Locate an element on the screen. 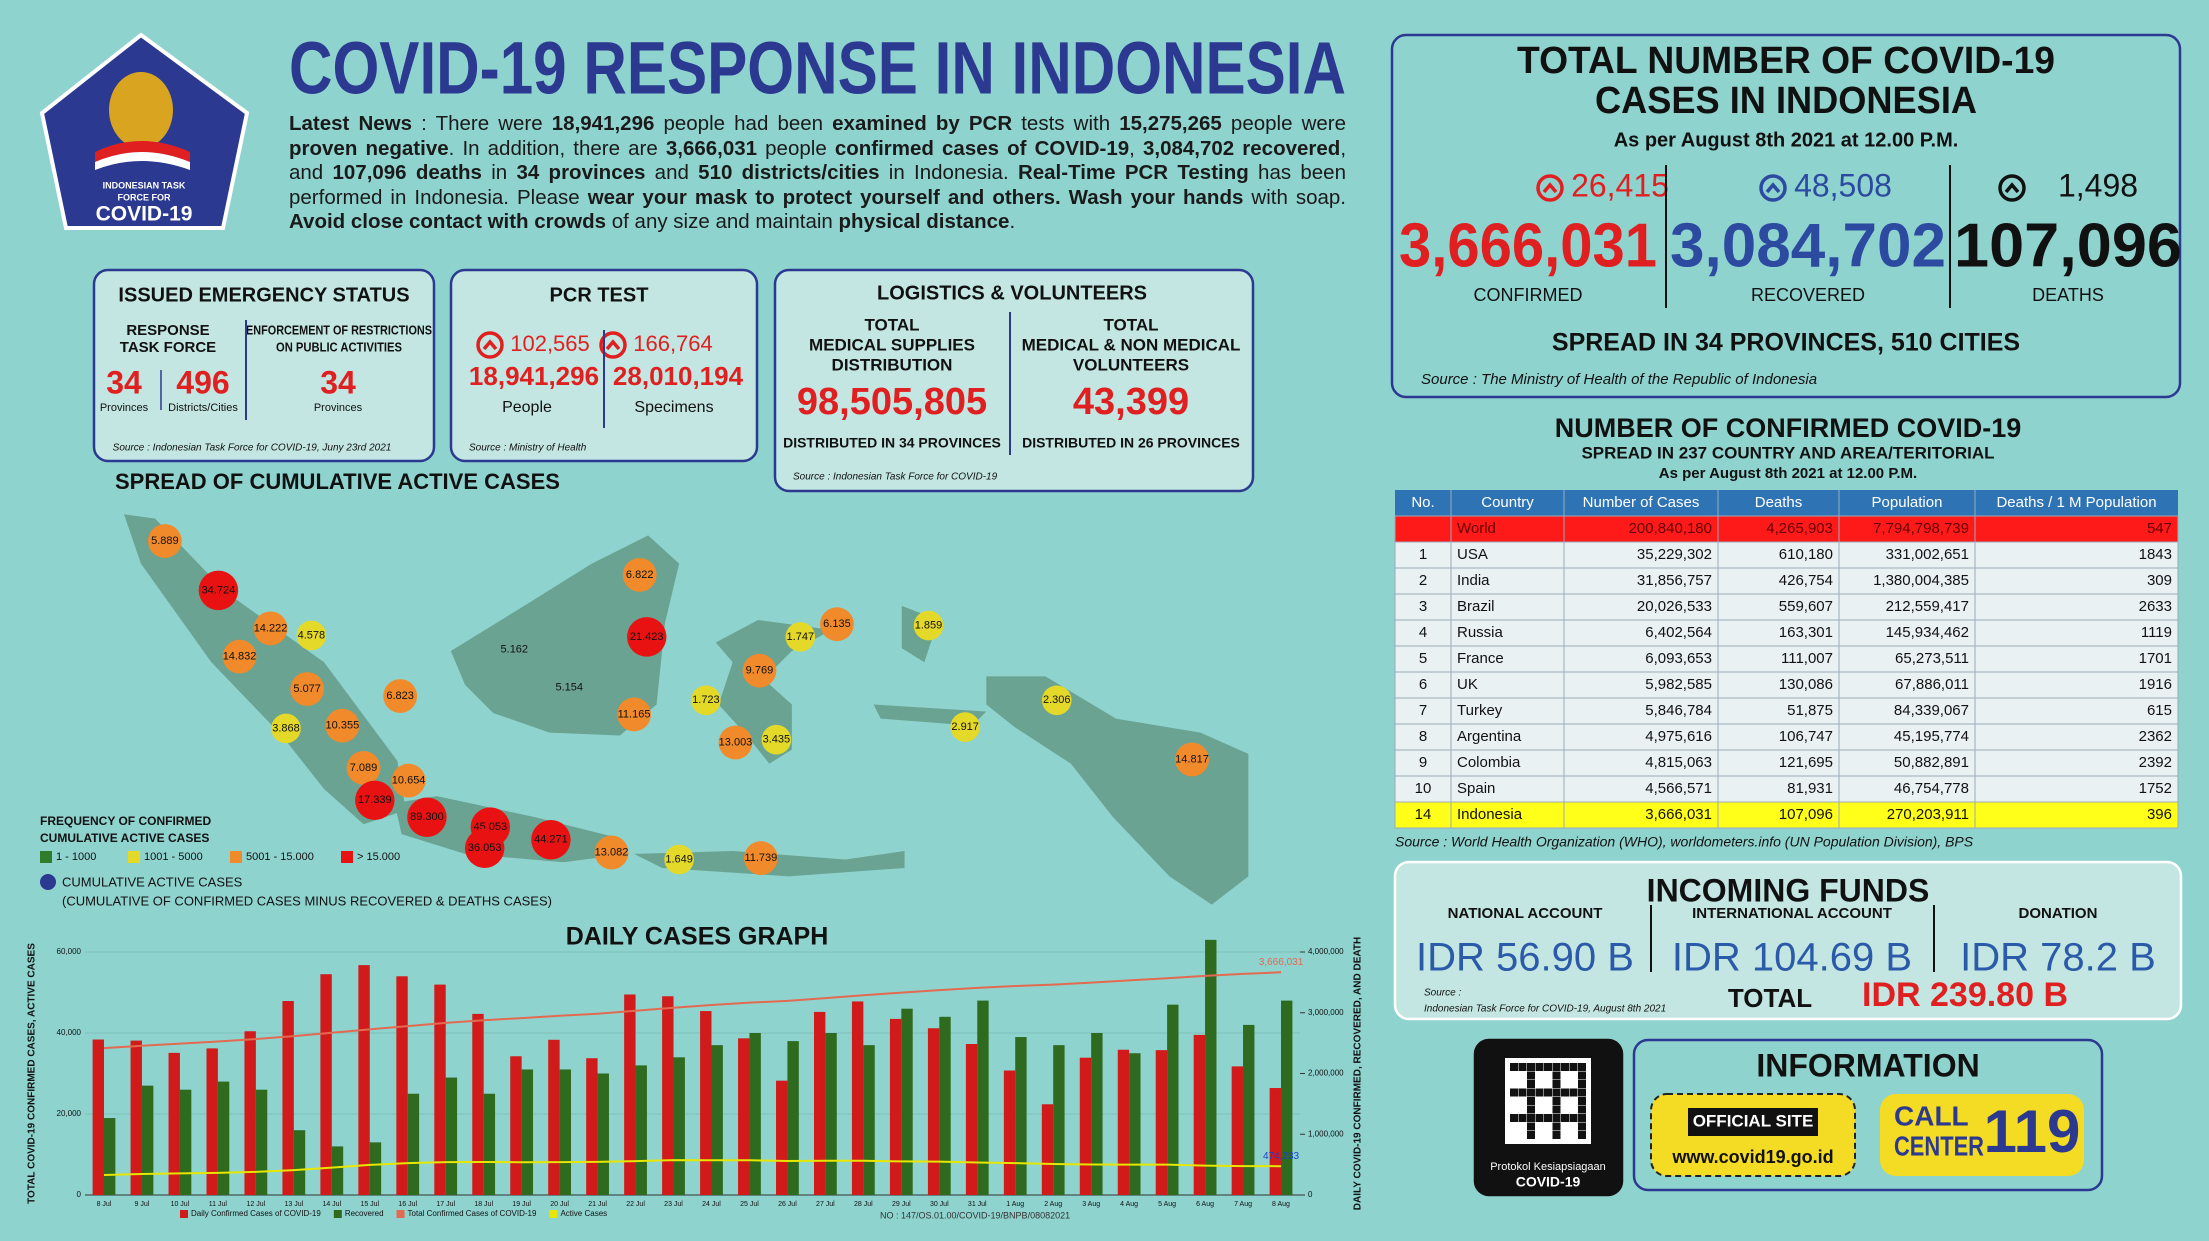  stat-value: 28,010,194 is located at coordinates (678, 376).